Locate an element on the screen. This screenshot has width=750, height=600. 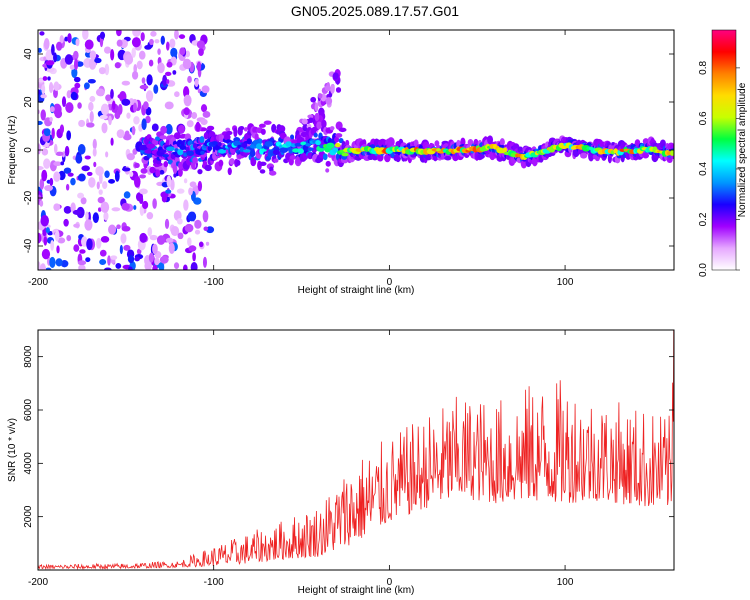
colorbar-gradient is located at coordinates (724, 150).